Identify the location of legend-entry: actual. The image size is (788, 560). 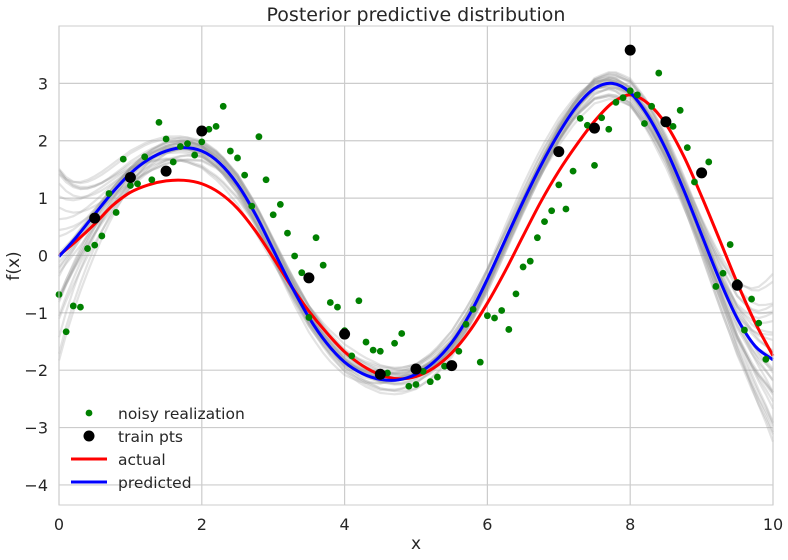
(118, 460).